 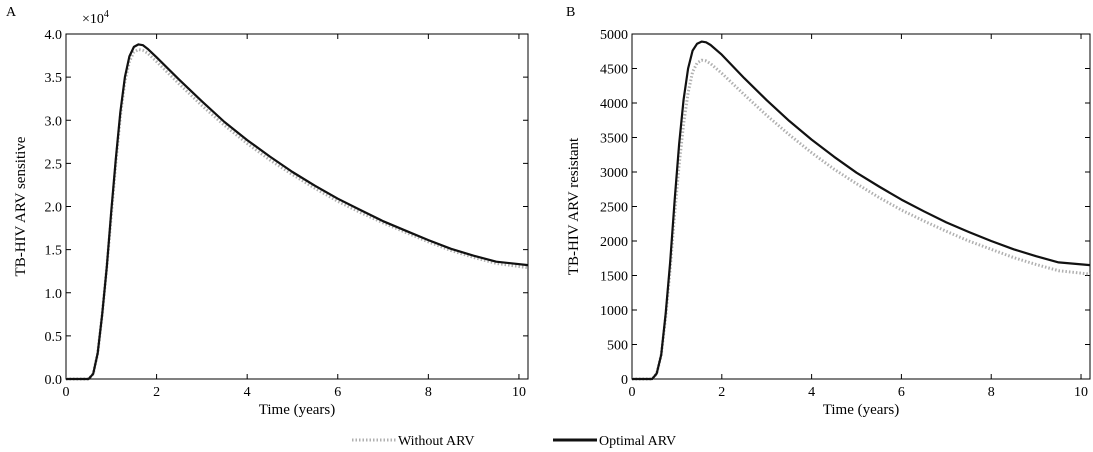 I want to click on y-tick-label: 2.5, so click(x=54, y=164).